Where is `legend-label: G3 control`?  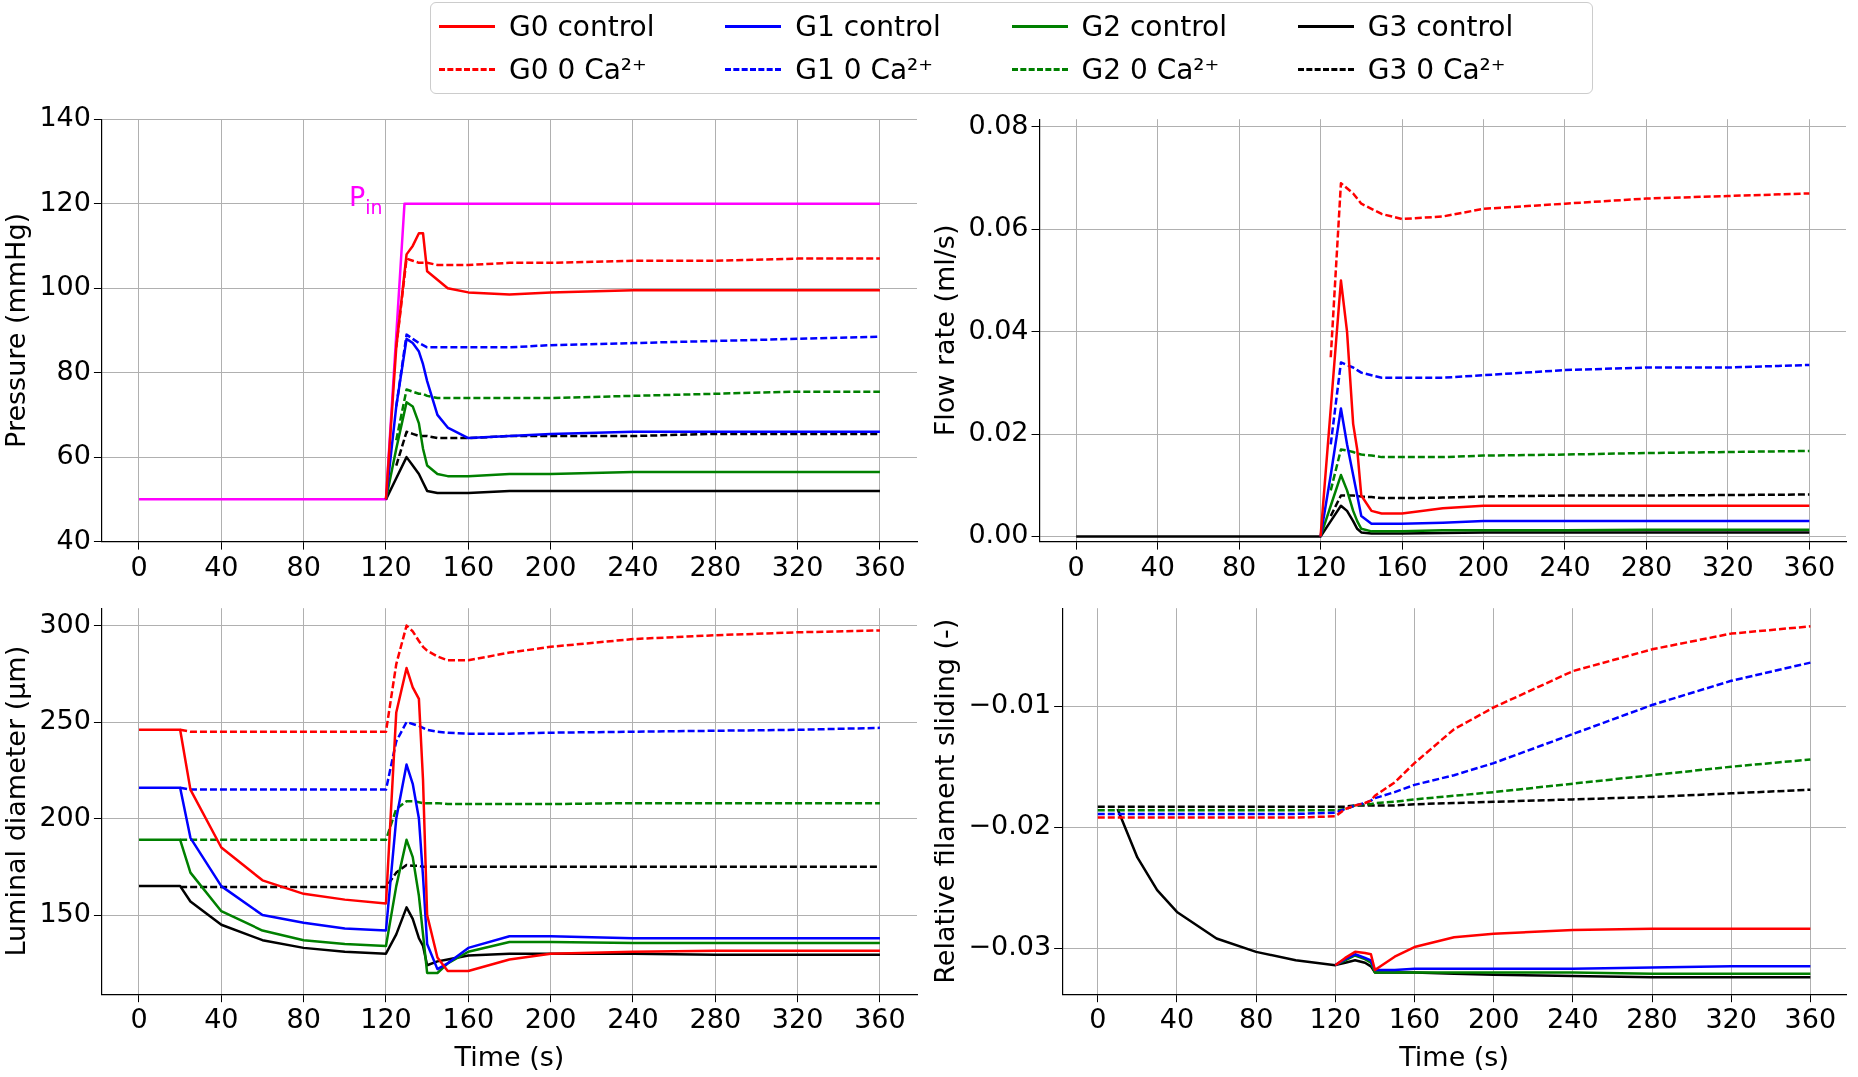 legend-label: G3 control is located at coordinates (1440, 26).